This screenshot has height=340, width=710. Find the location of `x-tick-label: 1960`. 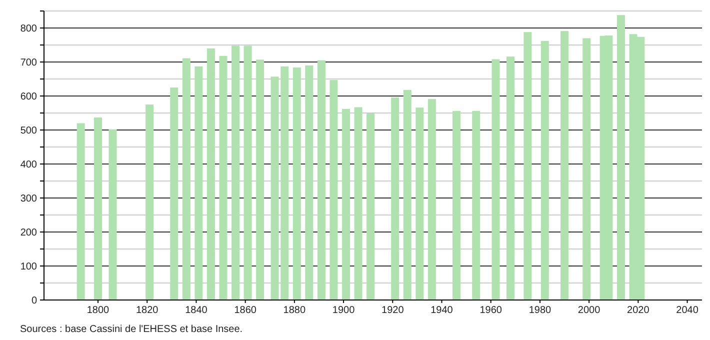

x-tick-label: 1960 is located at coordinates (491, 310).